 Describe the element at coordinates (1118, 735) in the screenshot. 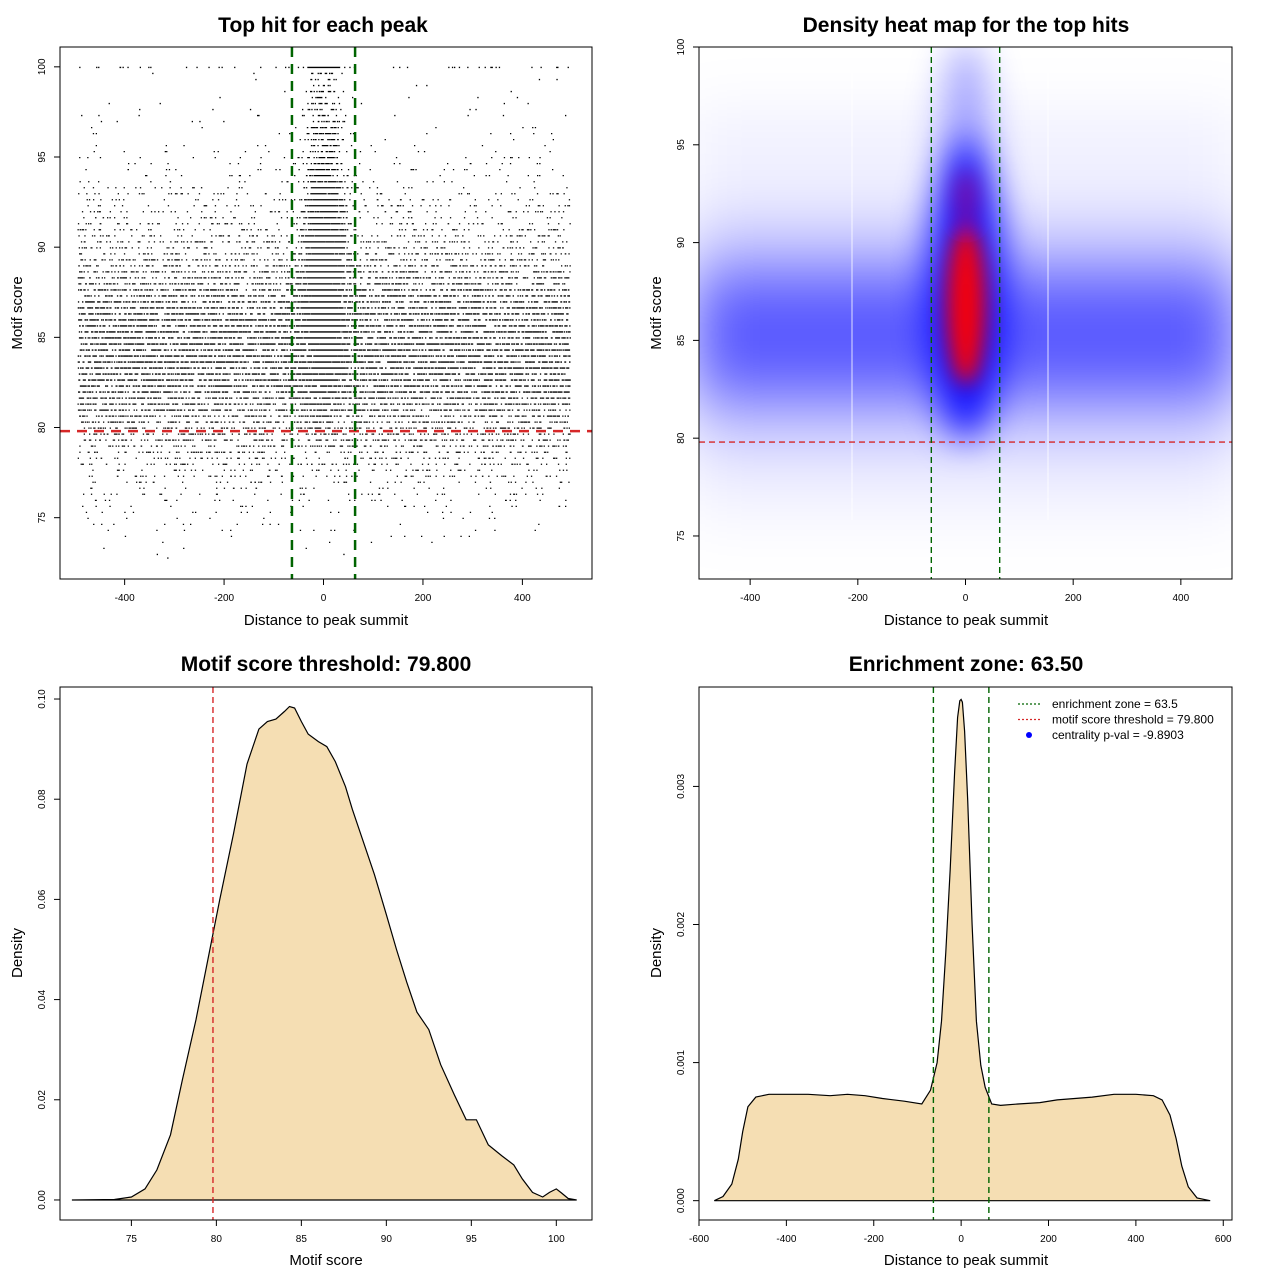

I see `legend-label: centrality p-val = -9.8903` at that location.